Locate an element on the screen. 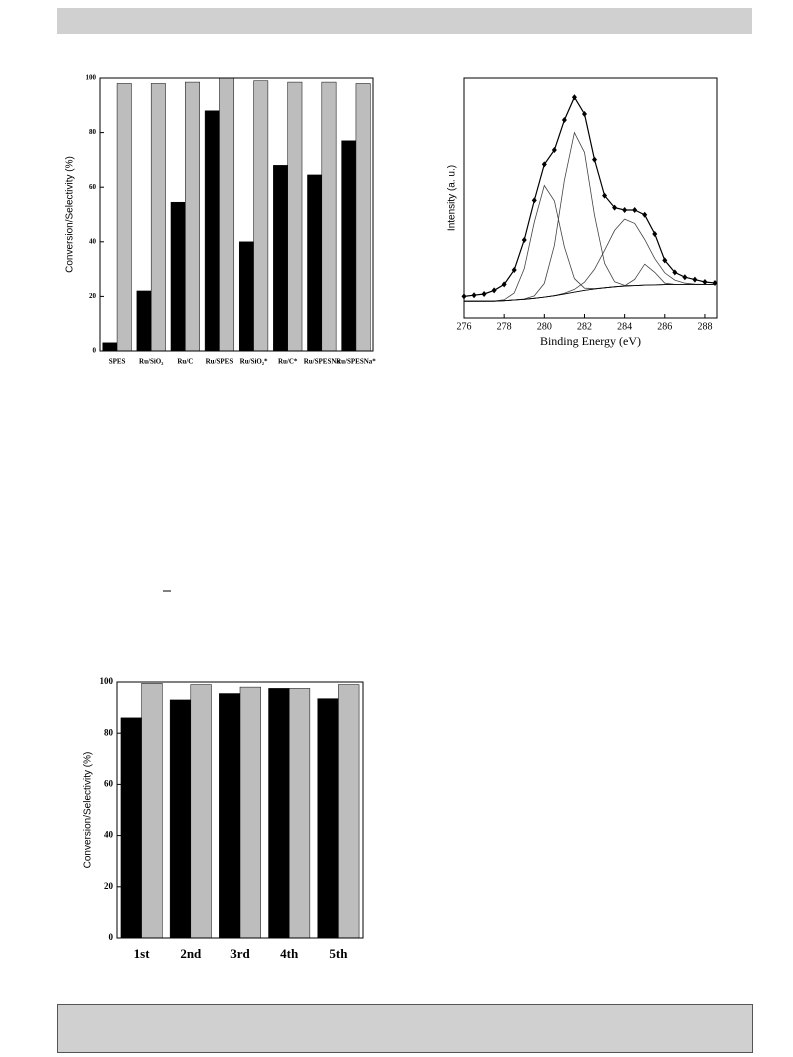  x-tick-label: 5th is located at coordinates (338, 953).